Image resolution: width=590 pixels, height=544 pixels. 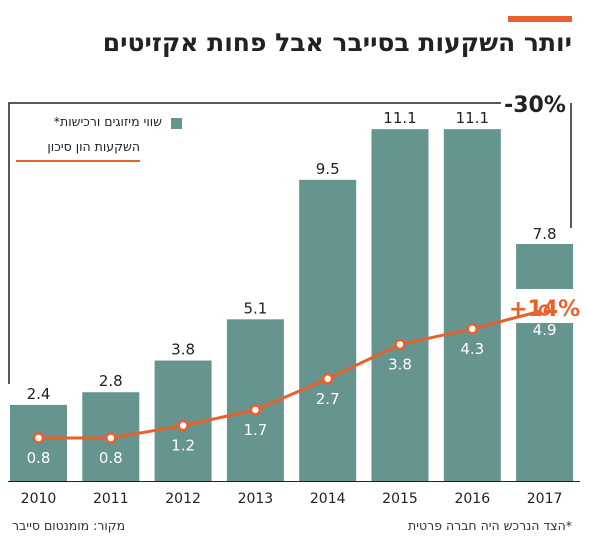 I want to click on line-point-2015, so click(x=400, y=344).